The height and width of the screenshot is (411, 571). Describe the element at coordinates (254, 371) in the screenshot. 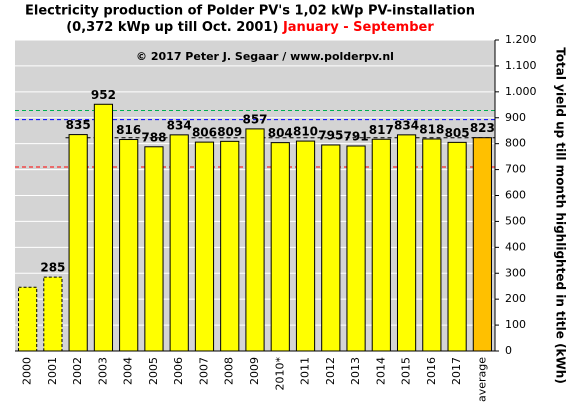

I see `x-tick-label: 2009` at that location.